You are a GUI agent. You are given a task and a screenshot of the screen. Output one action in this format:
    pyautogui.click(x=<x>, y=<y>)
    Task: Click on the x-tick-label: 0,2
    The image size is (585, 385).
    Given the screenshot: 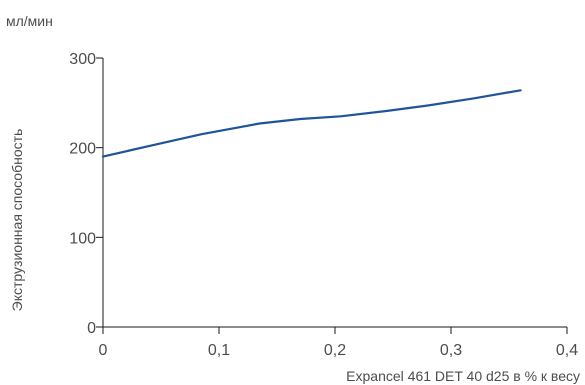 What is the action you would take?
    pyautogui.click(x=335, y=350)
    